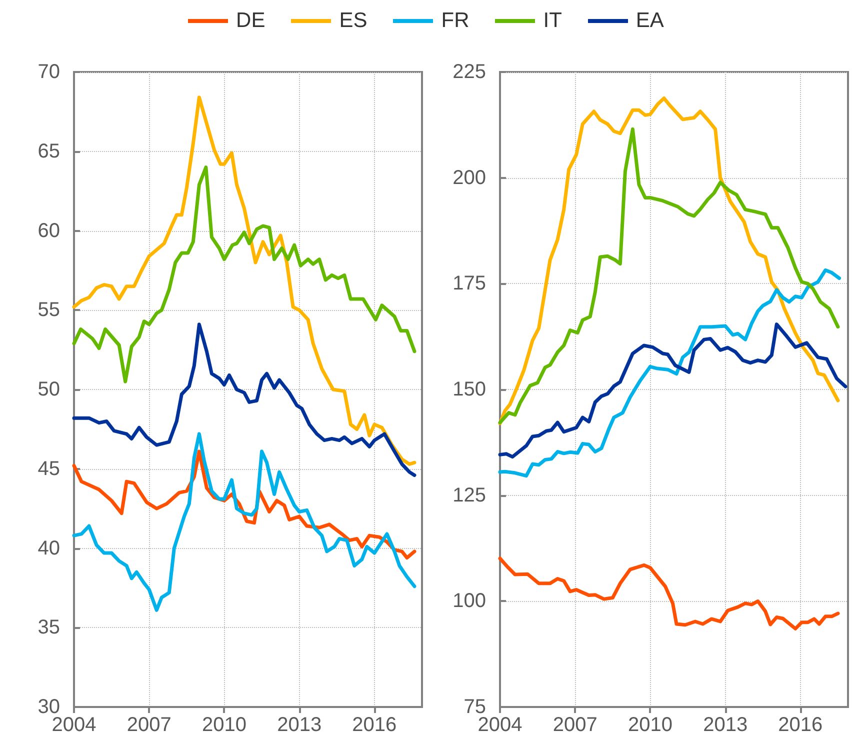 This screenshot has height=750, width=852. I want to click on y-tick-label: 225, so click(469, 72).